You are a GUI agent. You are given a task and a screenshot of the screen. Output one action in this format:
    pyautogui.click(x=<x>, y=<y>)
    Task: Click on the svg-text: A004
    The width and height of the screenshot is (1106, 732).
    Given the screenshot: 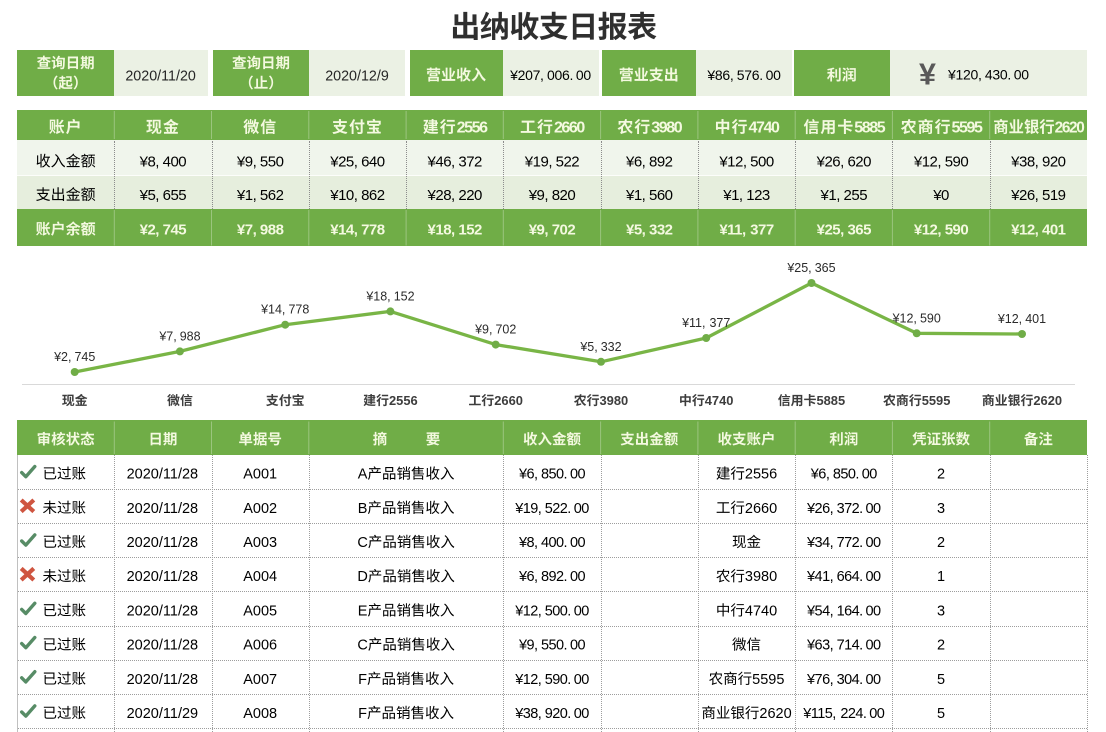 What is the action you would take?
    pyautogui.click(x=260, y=577)
    